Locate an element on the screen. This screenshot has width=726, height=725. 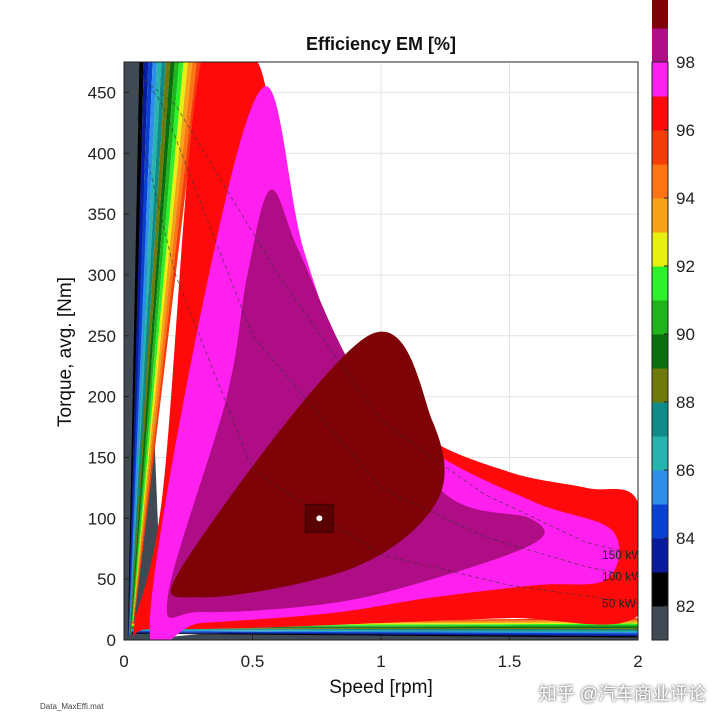
colorbar-tick-label: 88 is located at coordinates (685, 402).